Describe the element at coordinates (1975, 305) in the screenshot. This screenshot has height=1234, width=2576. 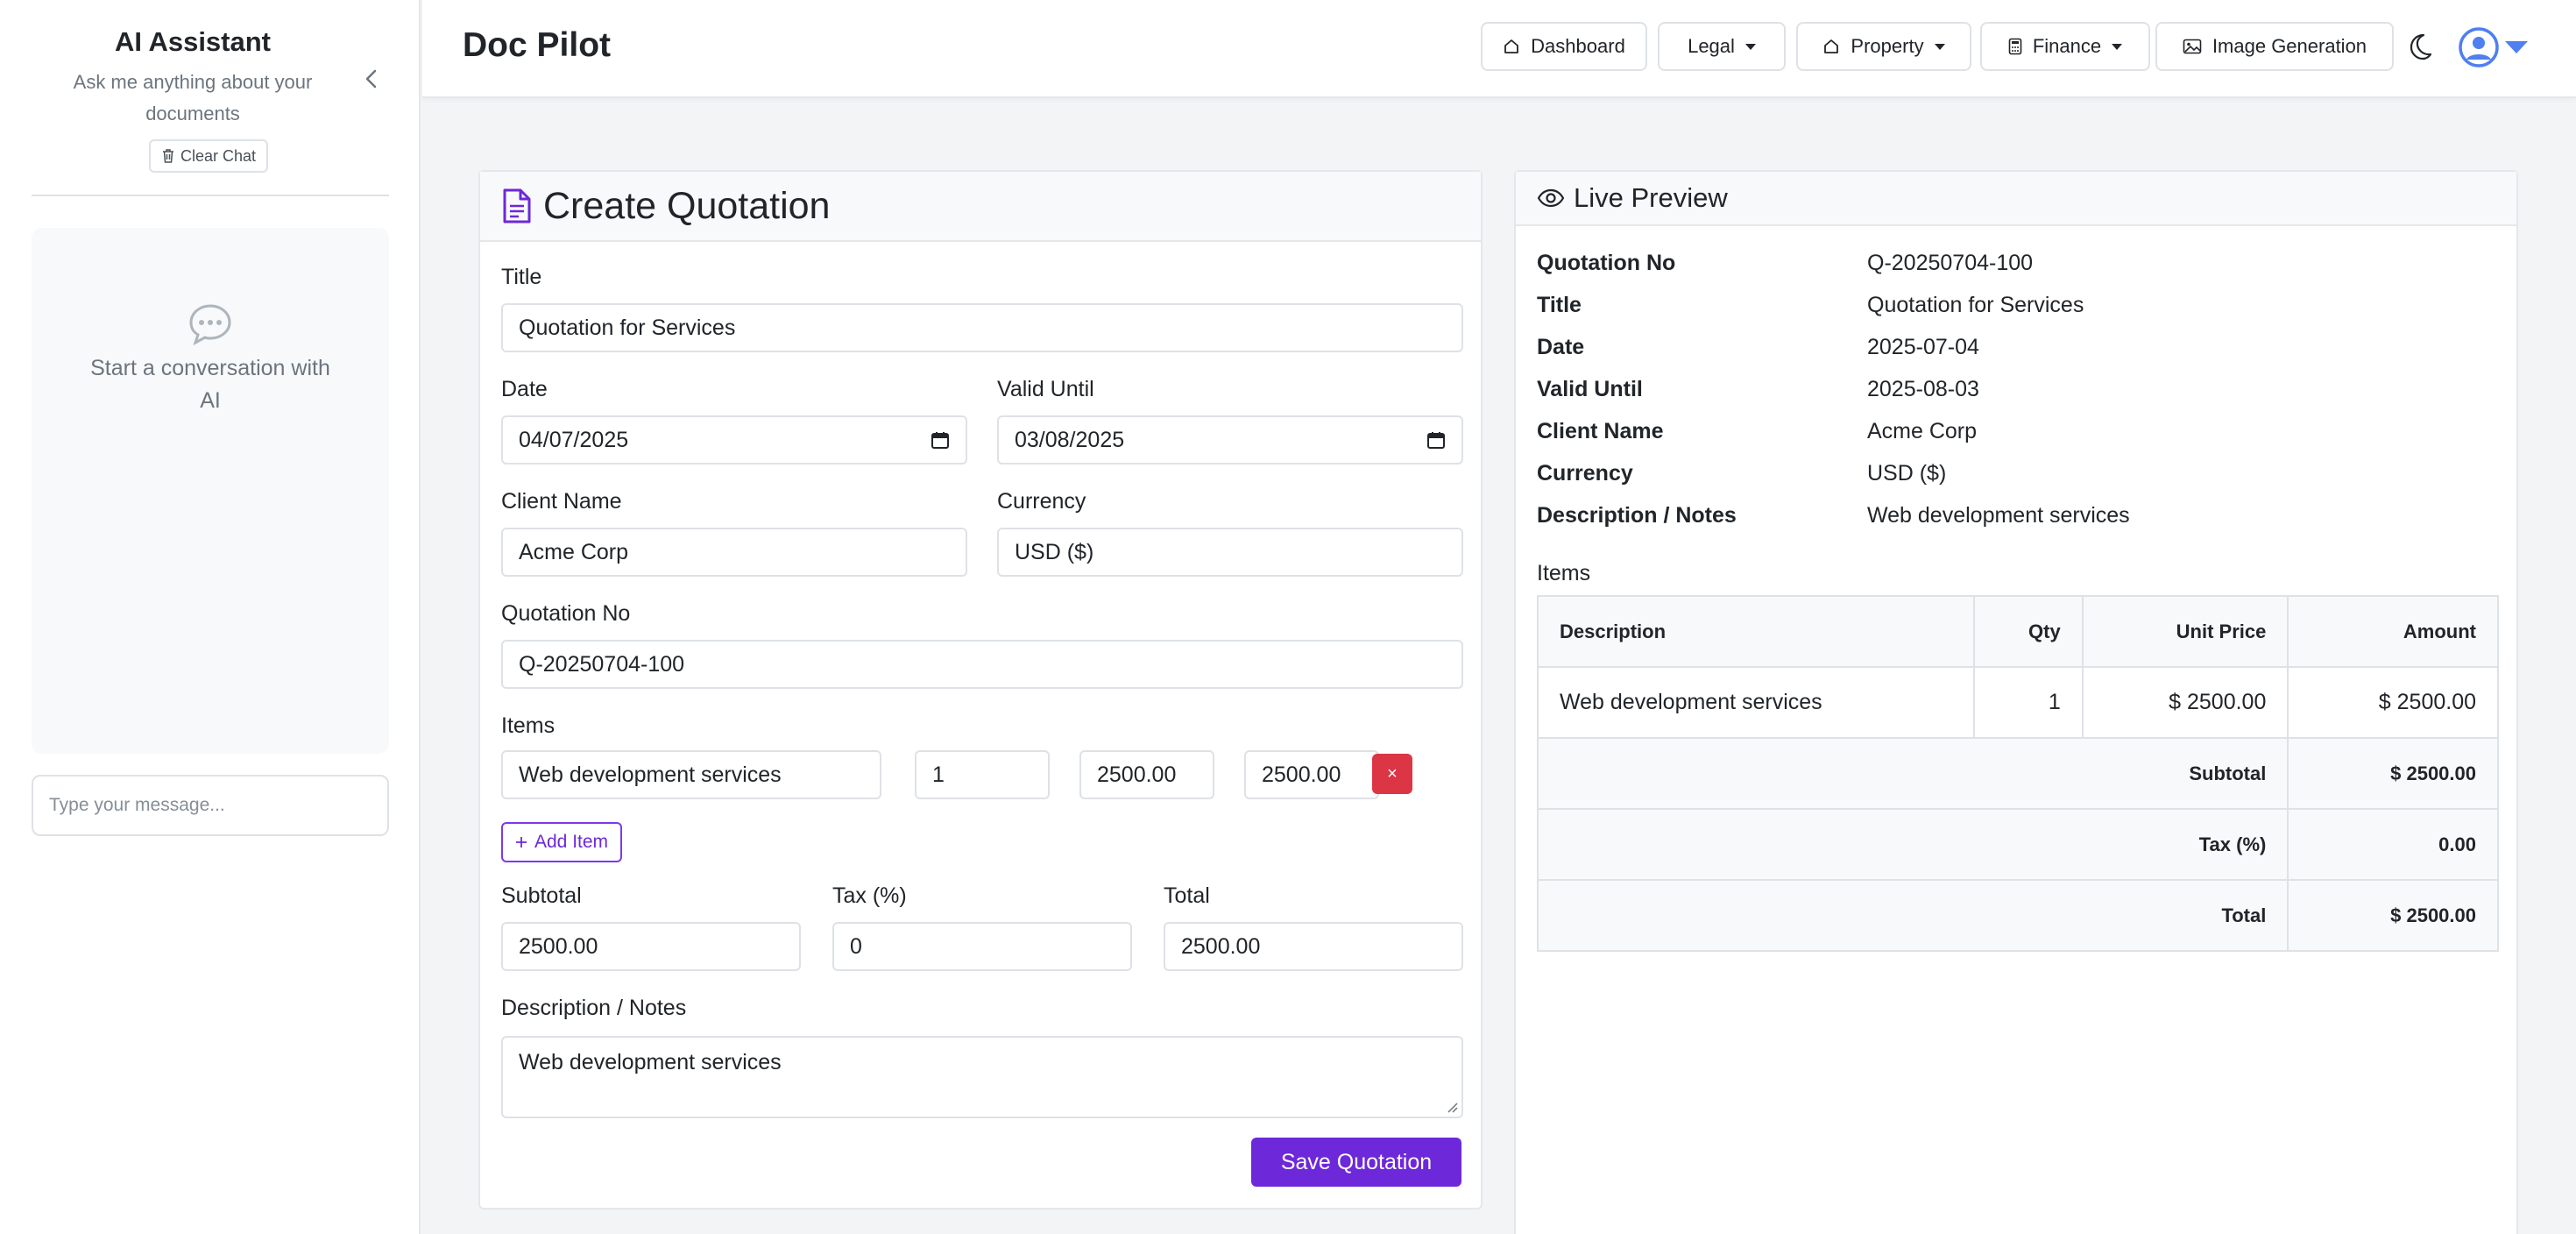
I see `preview-title-value: Quotation for Services` at that location.